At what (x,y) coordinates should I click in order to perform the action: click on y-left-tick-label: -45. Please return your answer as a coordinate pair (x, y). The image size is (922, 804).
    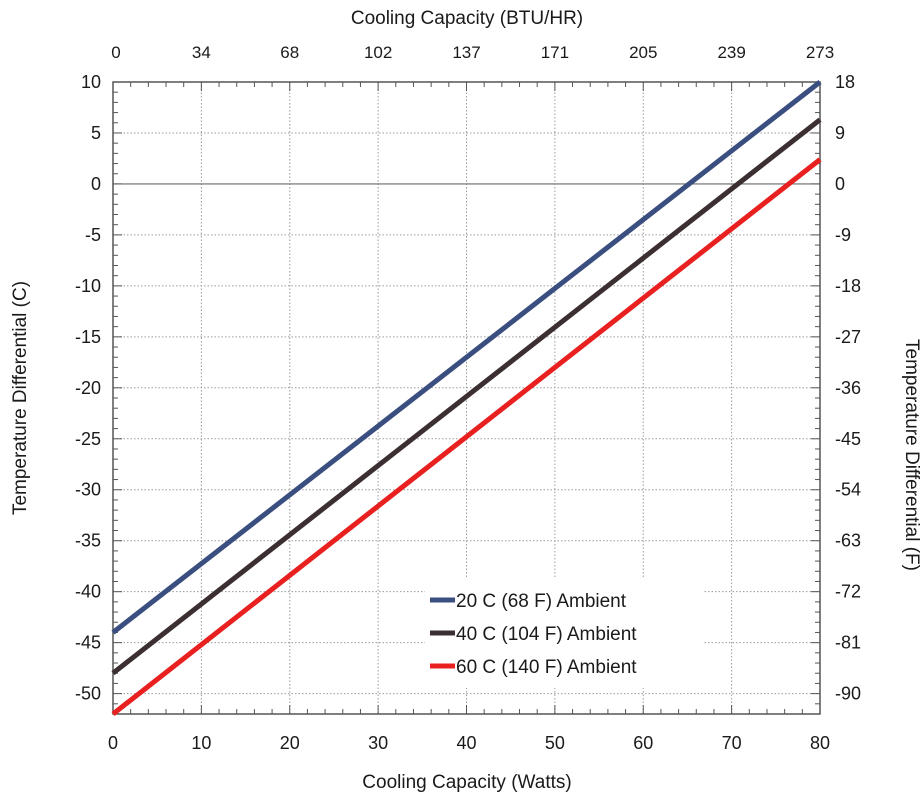
    Looking at the image, I should click on (88, 643).